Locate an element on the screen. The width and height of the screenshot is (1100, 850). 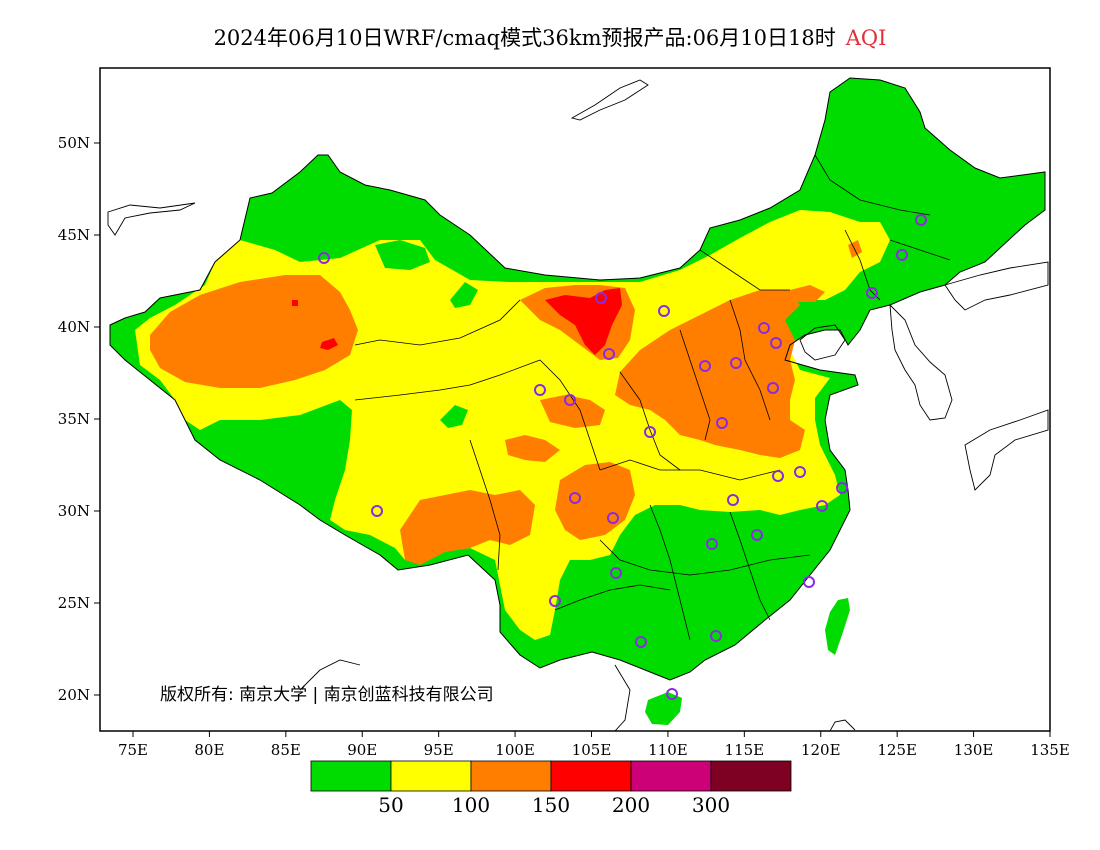
colorbar-label: 150 is located at coordinates (551, 805).